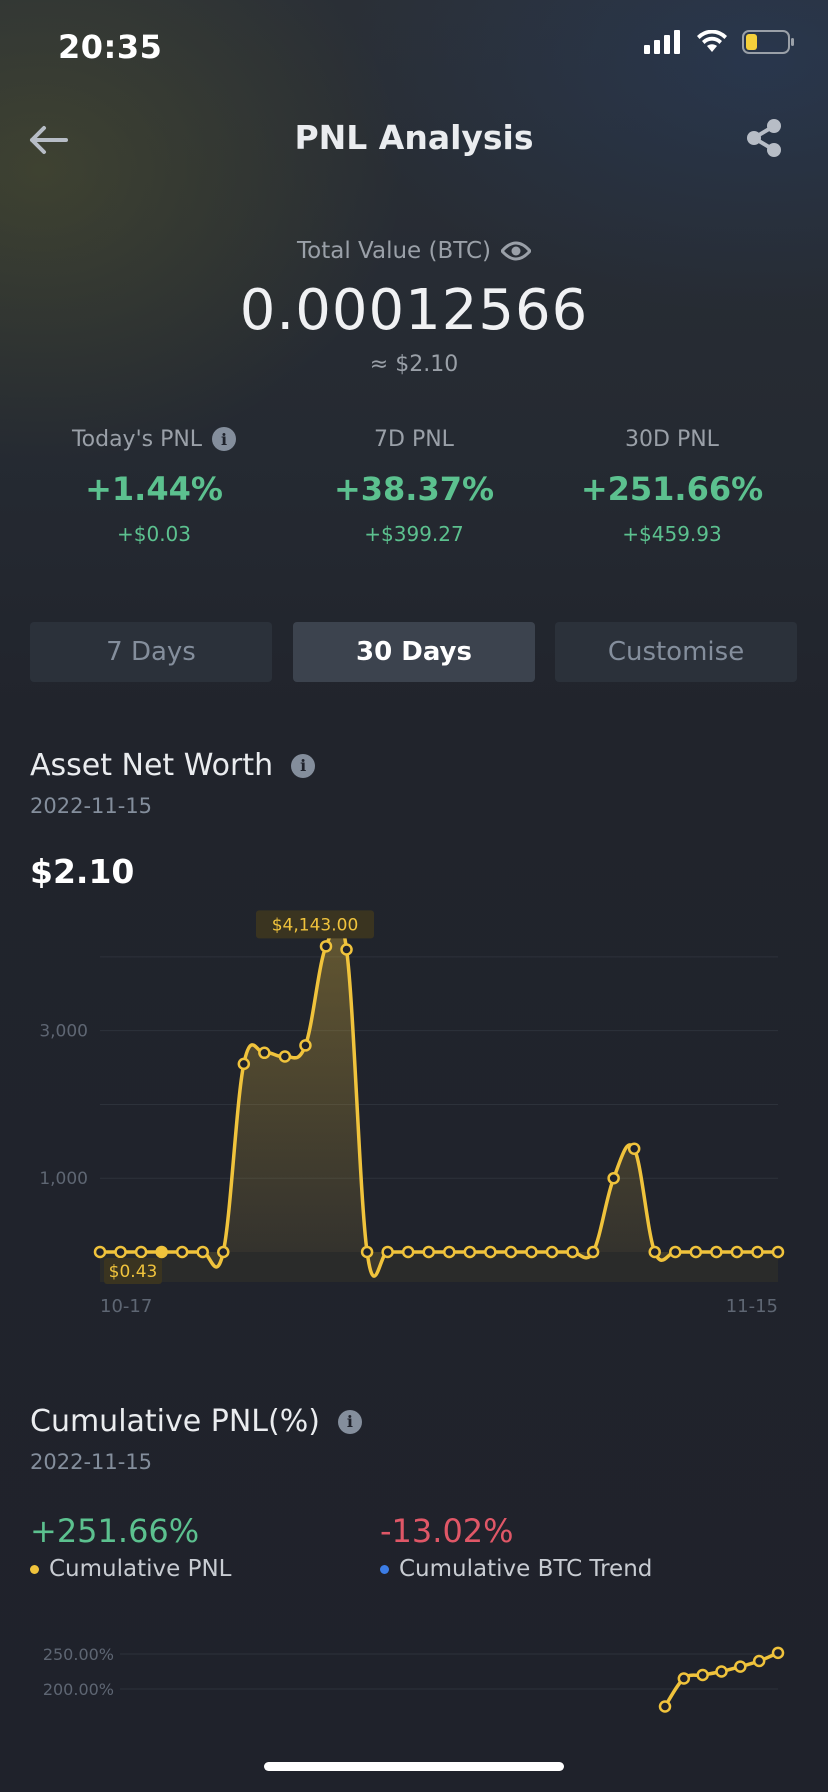  What do you see at coordinates (140, 1569) in the screenshot?
I see `legend-cumulative-pnl-label: Cumulative PNL` at bounding box center [140, 1569].